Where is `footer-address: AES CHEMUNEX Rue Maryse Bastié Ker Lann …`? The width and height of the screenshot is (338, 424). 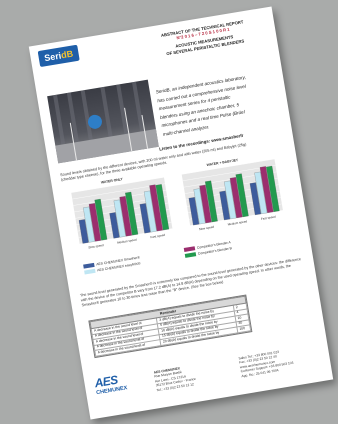
footer-address: AES CHEMUNEX Rue Maryse Bastié Ker Lann … is located at coordinates (175, 379).